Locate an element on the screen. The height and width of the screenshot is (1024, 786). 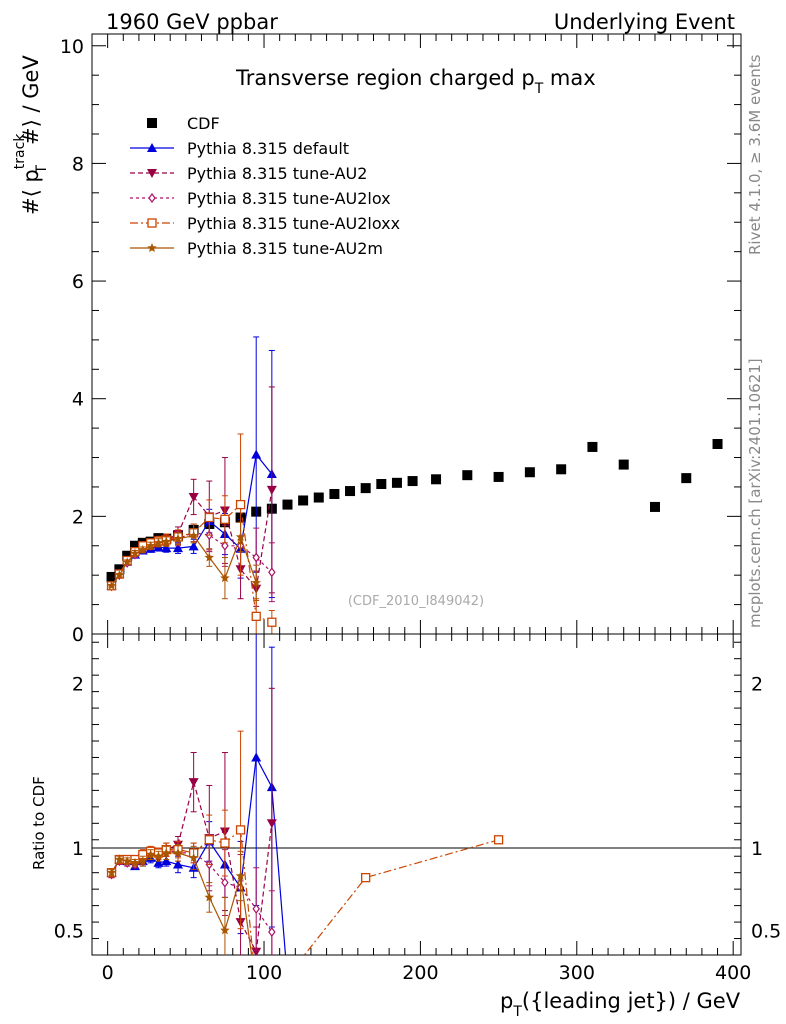
x-tick-label: 0 is located at coordinates (108, 973).